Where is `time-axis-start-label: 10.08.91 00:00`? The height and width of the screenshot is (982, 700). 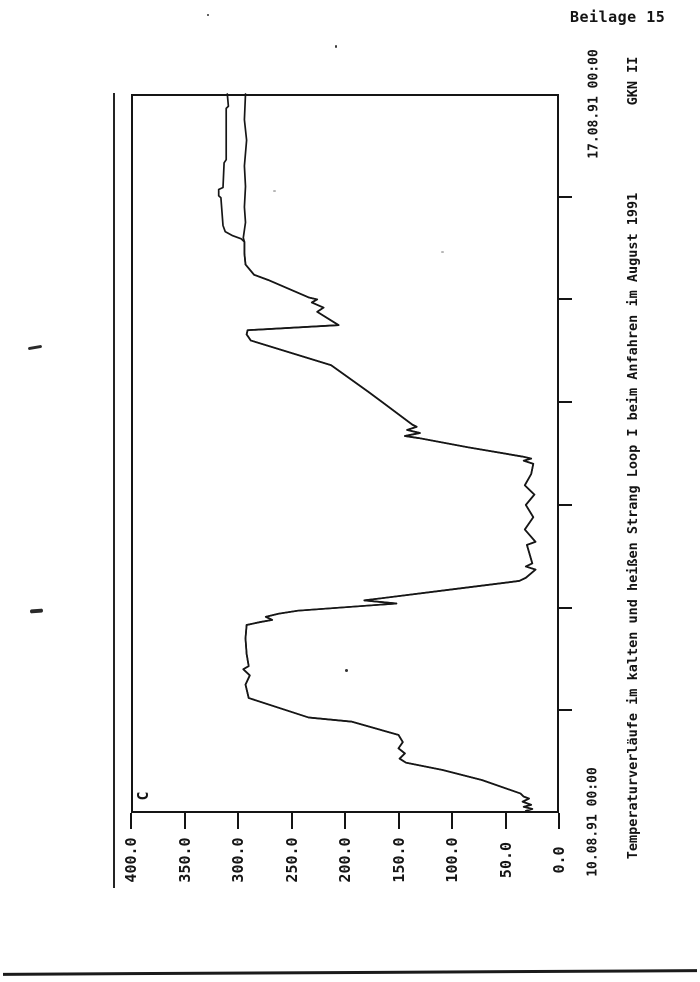 time-axis-start-label: 10.08.91 00:00 is located at coordinates (593, 822).